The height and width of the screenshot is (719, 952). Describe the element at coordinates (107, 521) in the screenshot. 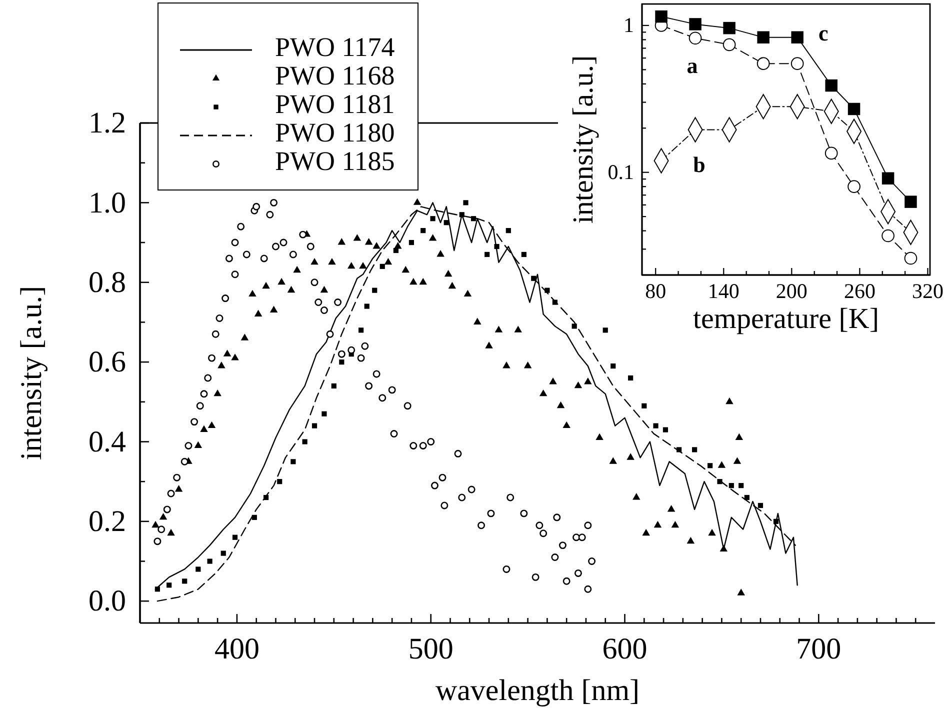

I see `y-tick-label: 0.2` at that location.